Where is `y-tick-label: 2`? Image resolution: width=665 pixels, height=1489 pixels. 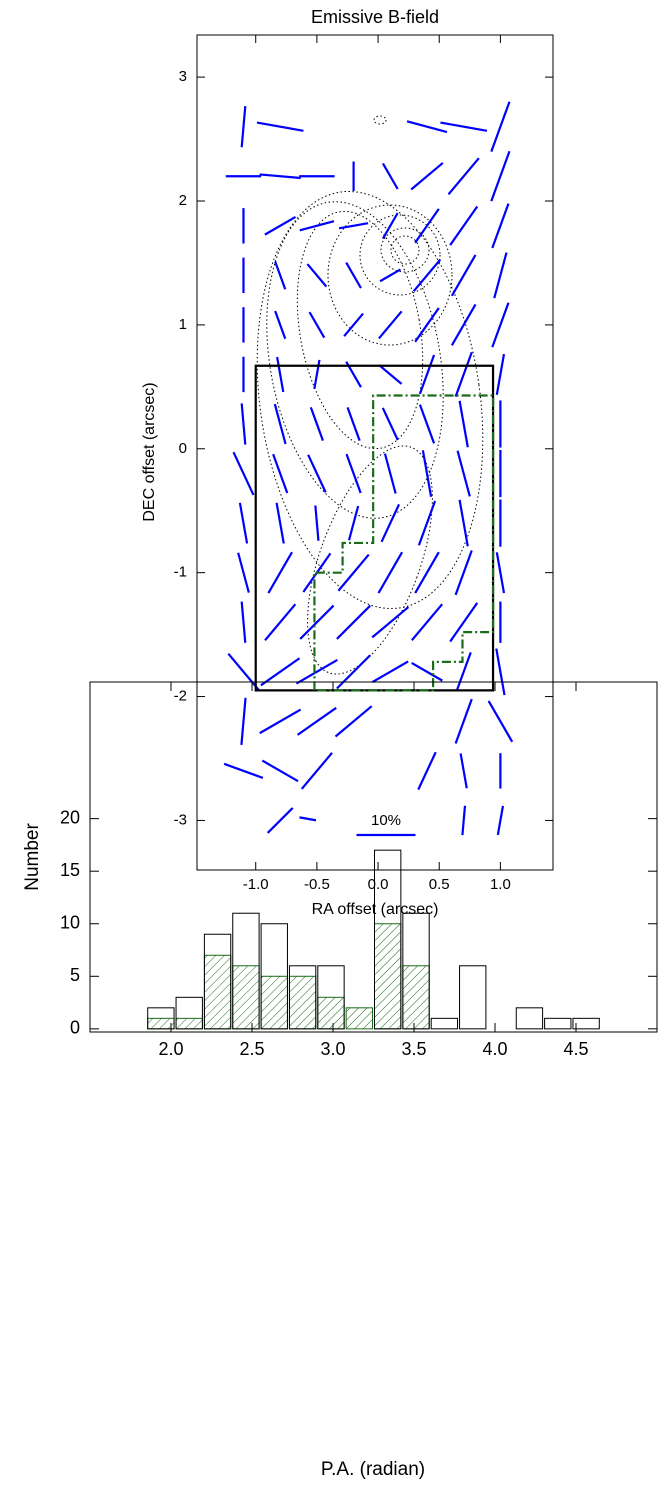
y-tick-label: 2 is located at coordinates (183, 200).